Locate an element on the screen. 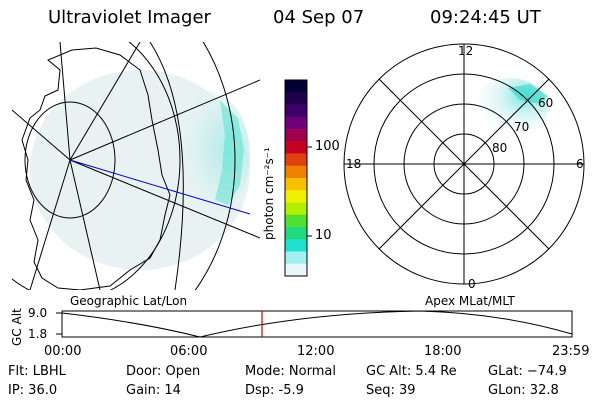 This screenshot has height=400, width=600. altitude-plot is located at coordinates (314, 324).